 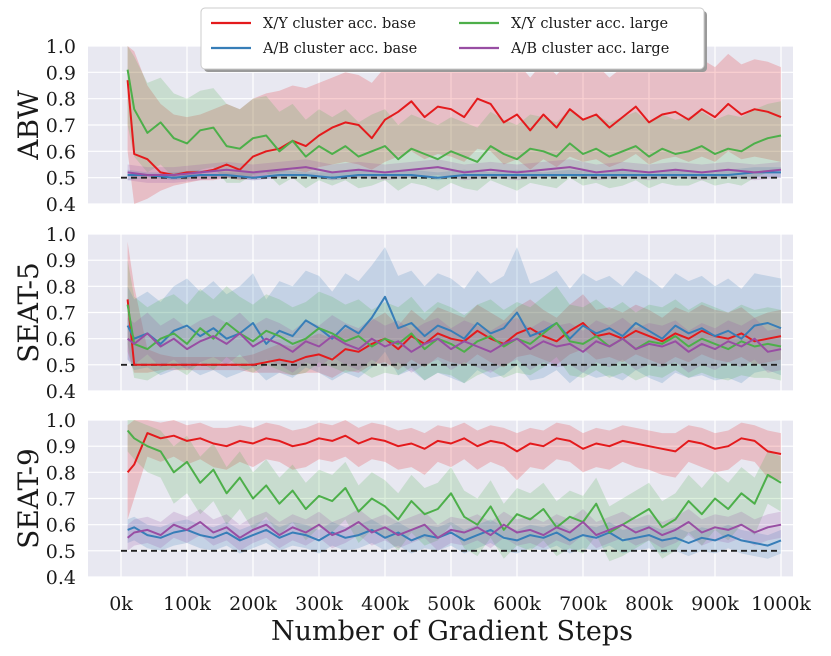 What do you see at coordinates (451, 604) in the screenshot?
I see `x-tick-label: 500k` at bounding box center [451, 604].